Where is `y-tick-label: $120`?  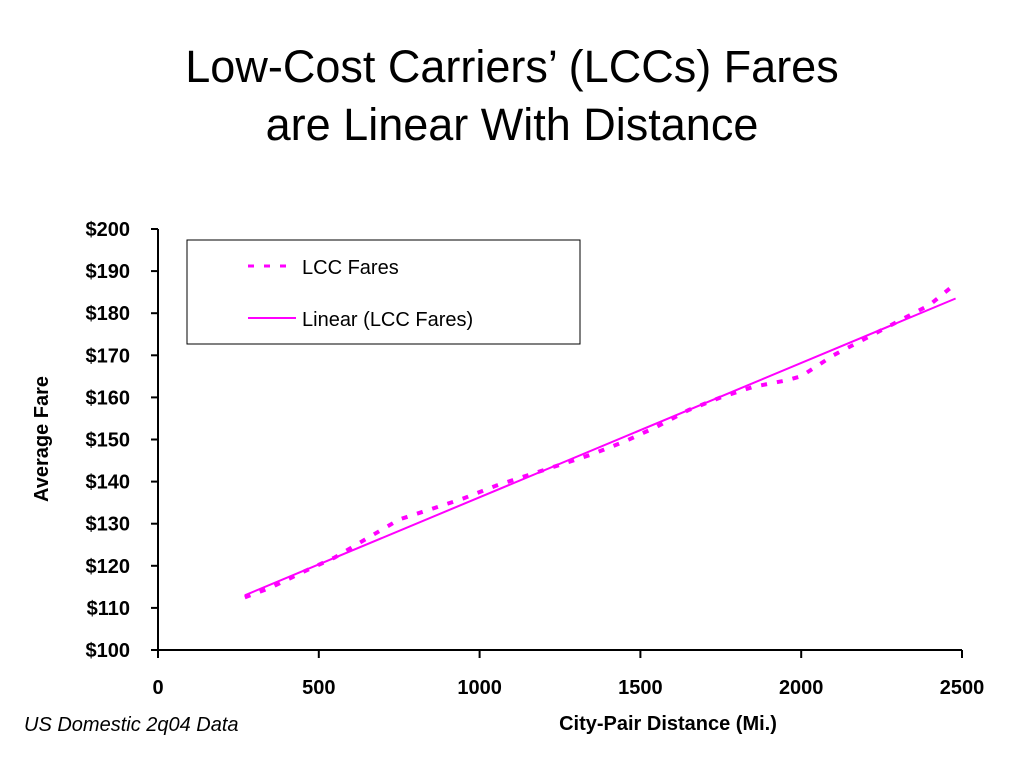
y-tick-label: $120 is located at coordinates (108, 567).